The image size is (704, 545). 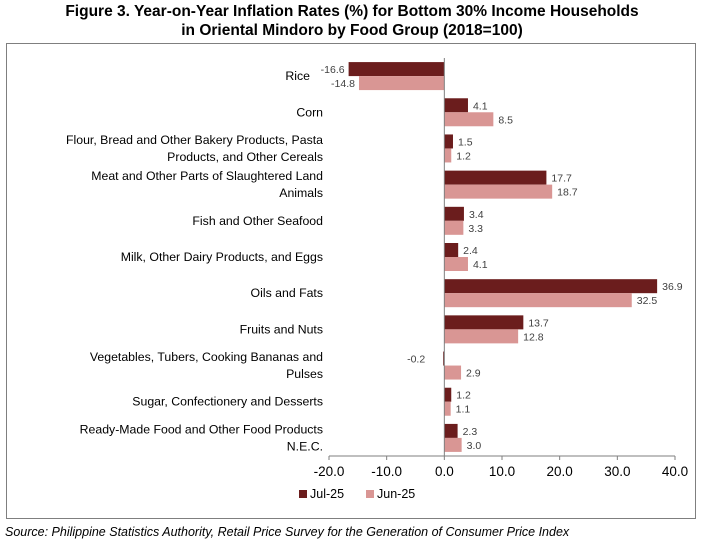 I want to click on category-label: Milk, Other Dairy Products, and Eggs, so click(x=222, y=257).